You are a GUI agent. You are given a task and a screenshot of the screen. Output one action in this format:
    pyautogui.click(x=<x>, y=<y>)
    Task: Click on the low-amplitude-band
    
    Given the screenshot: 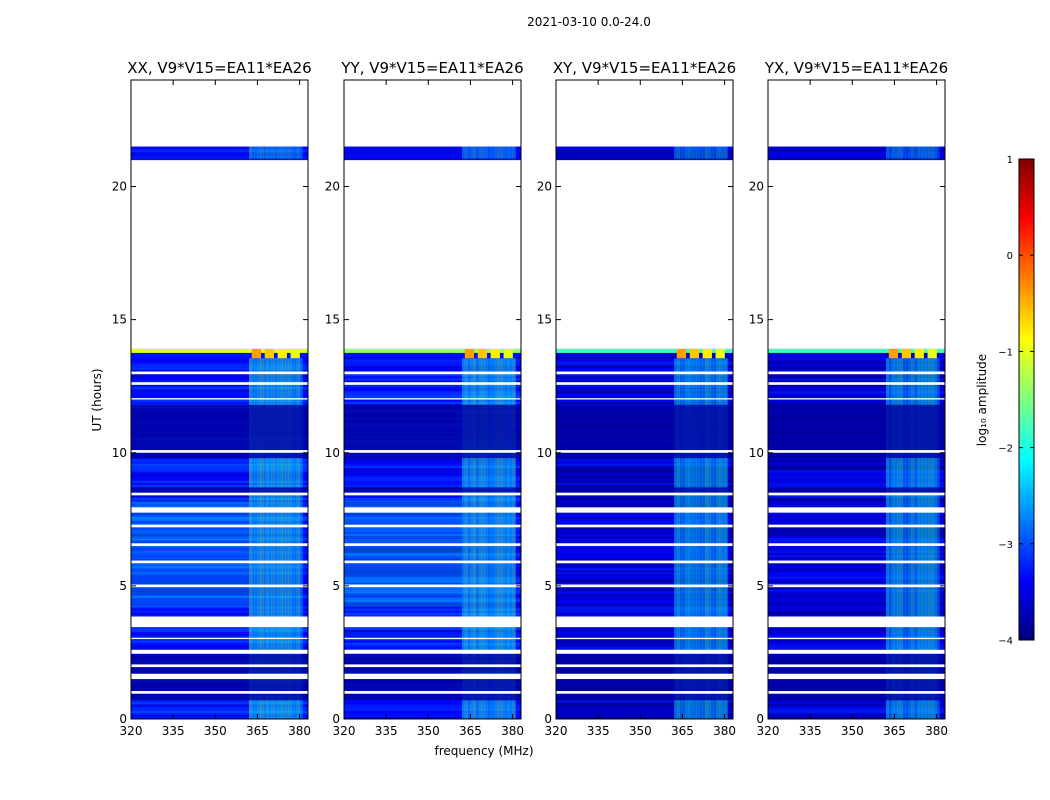 What is the action you would take?
    pyautogui.click(x=644, y=685)
    